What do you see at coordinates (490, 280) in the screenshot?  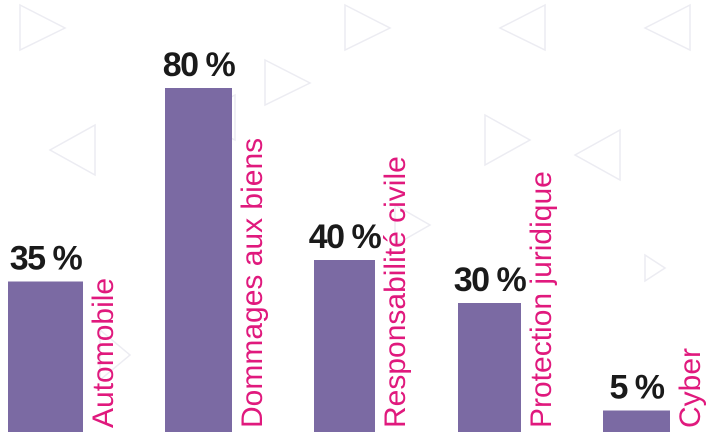 I see `value-label-protection-juridique: 30 %` at bounding box center [490, 280].